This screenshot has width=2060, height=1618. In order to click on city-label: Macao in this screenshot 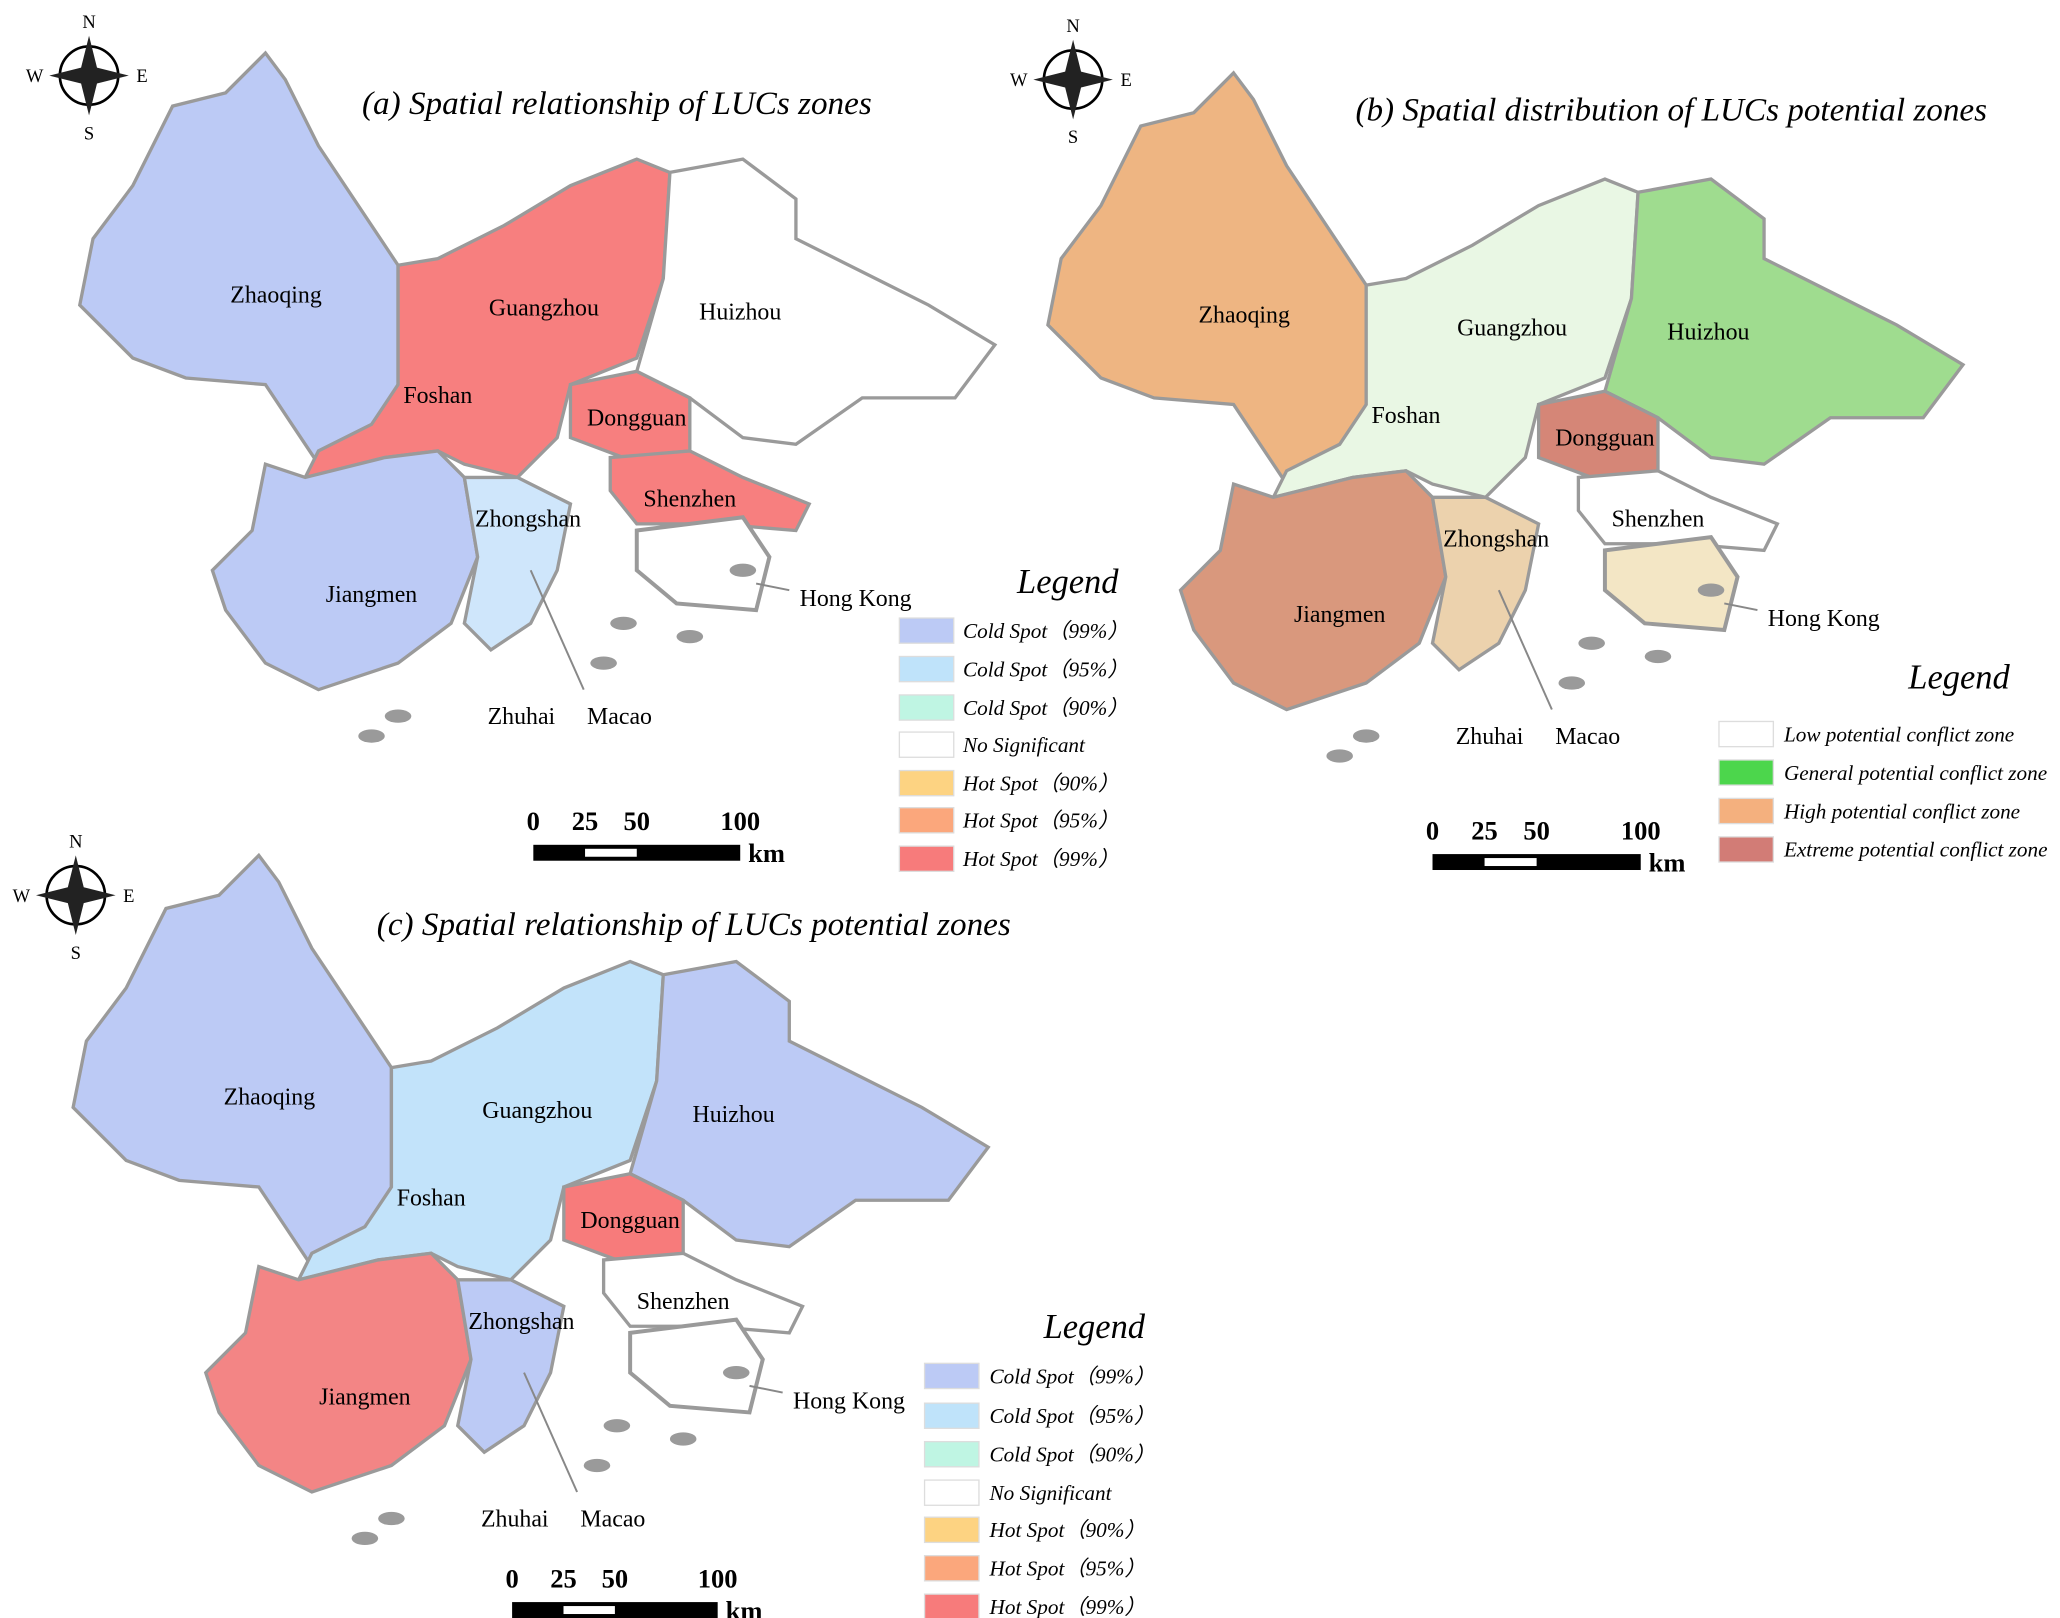, I will do `click(1587, 737)`.